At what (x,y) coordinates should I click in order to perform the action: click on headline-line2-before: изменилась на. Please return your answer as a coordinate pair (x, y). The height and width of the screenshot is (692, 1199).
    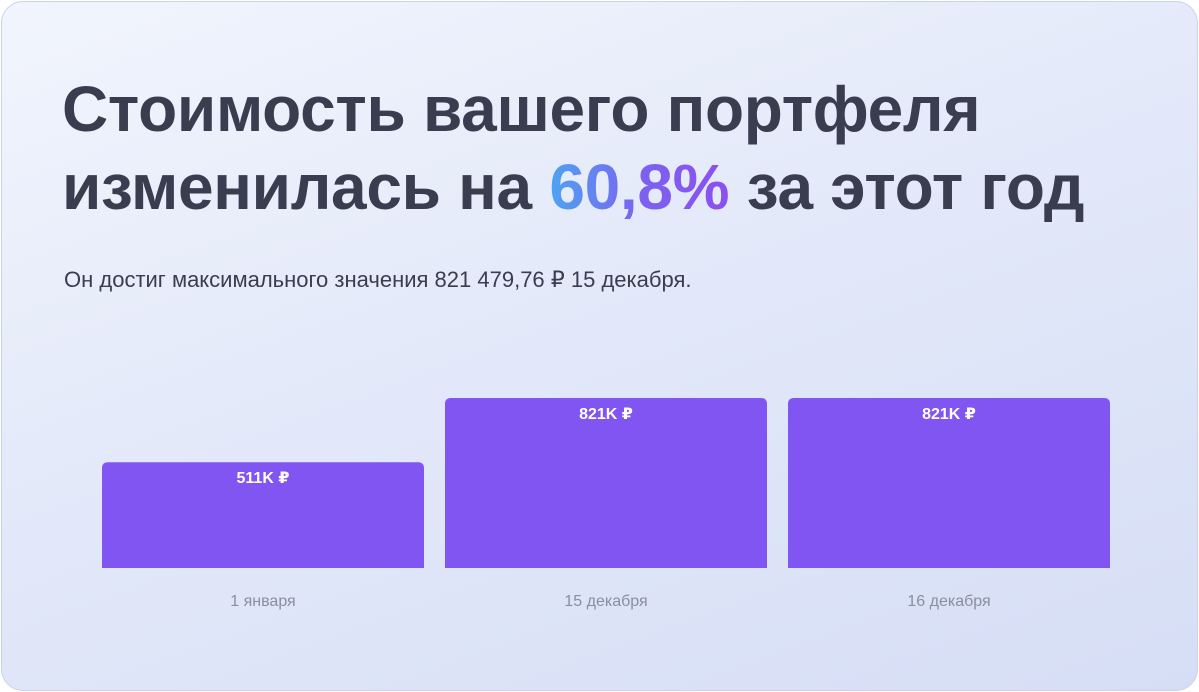
    Looking at the image, I should click on (297, 187).